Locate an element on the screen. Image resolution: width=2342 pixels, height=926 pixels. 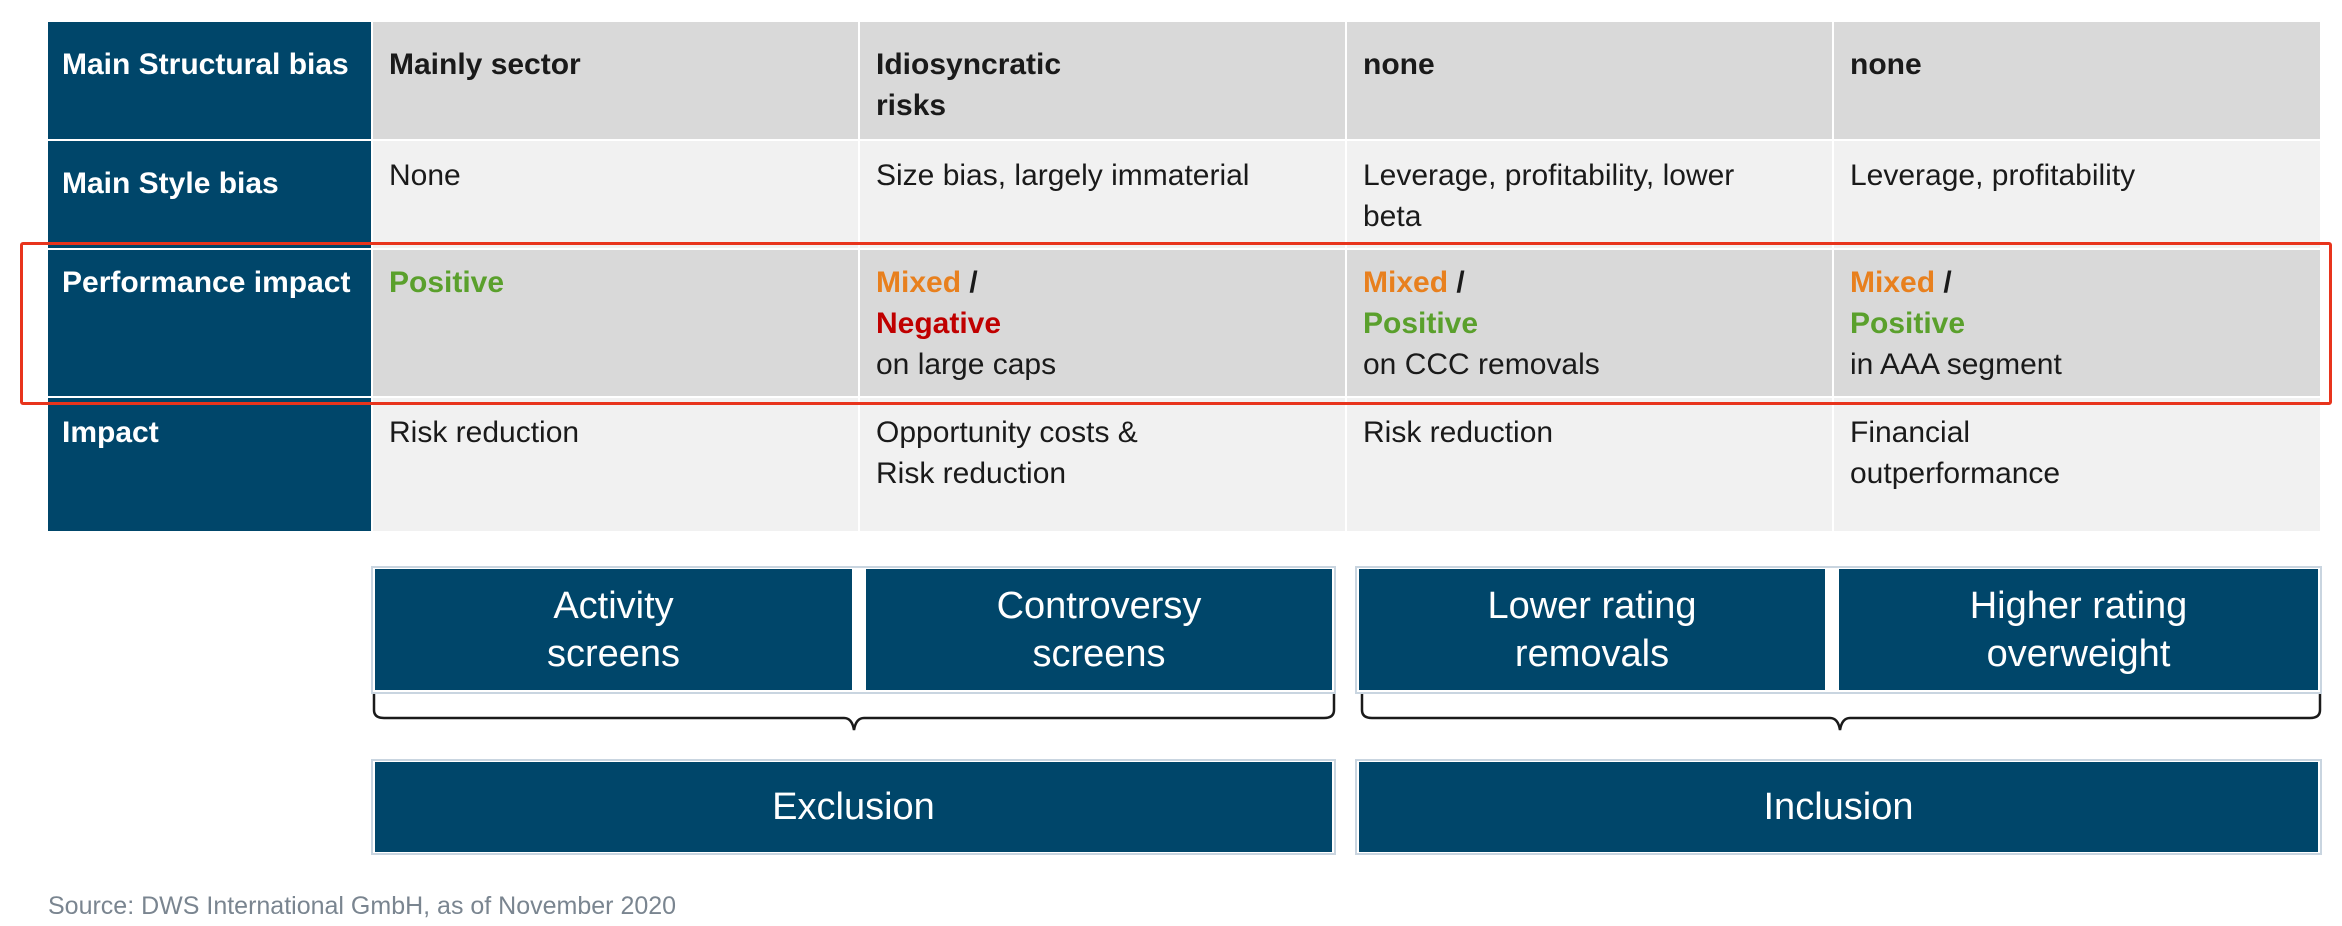
group-frame-inclusion is located at coordinates (1838, 807).